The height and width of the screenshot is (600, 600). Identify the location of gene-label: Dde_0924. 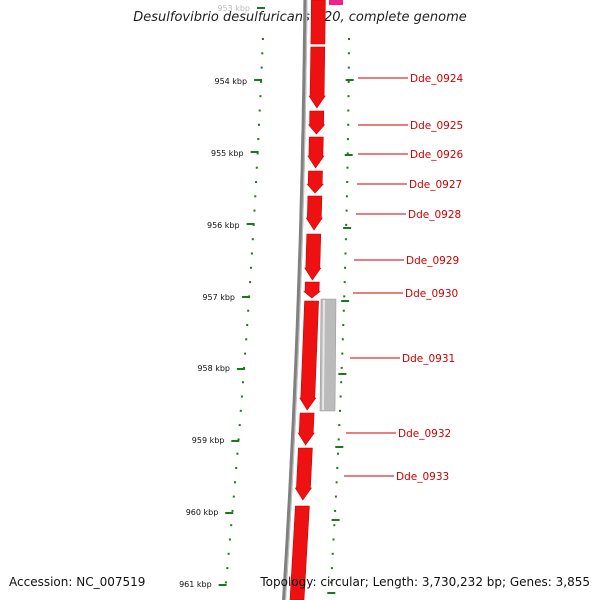
(437, 79).